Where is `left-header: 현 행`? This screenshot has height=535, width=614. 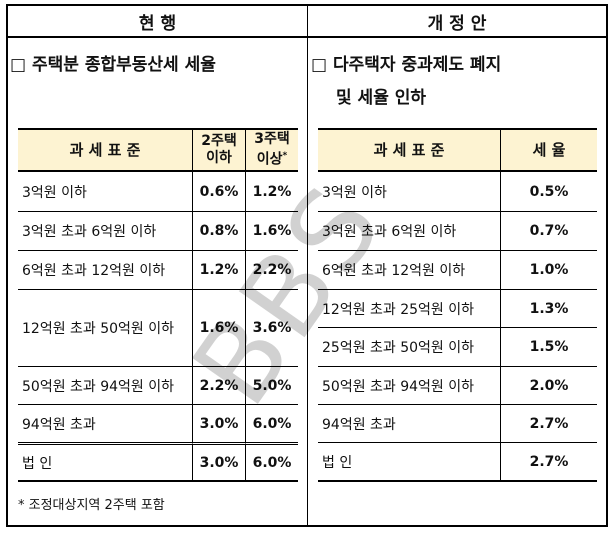 left-header: 현 행 is located at coordinates (157, 21).